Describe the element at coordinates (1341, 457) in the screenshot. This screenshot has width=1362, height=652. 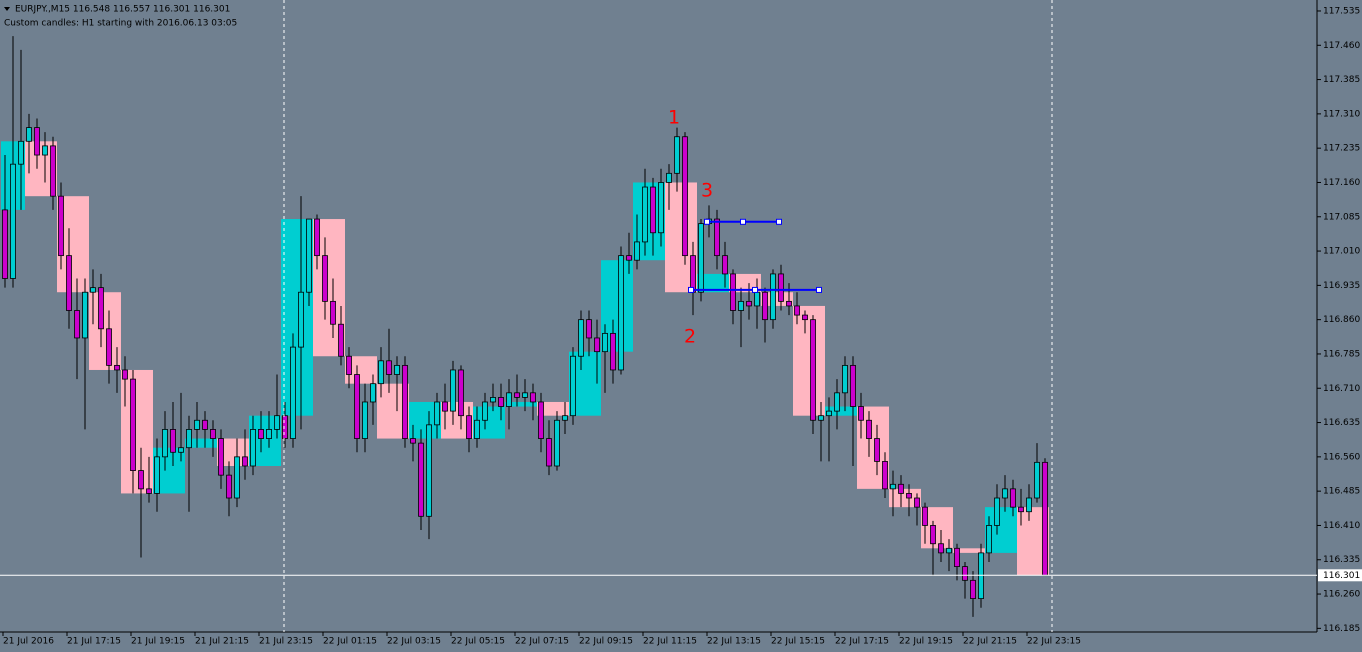
I see `y-tick-label: 116.560` at that location.